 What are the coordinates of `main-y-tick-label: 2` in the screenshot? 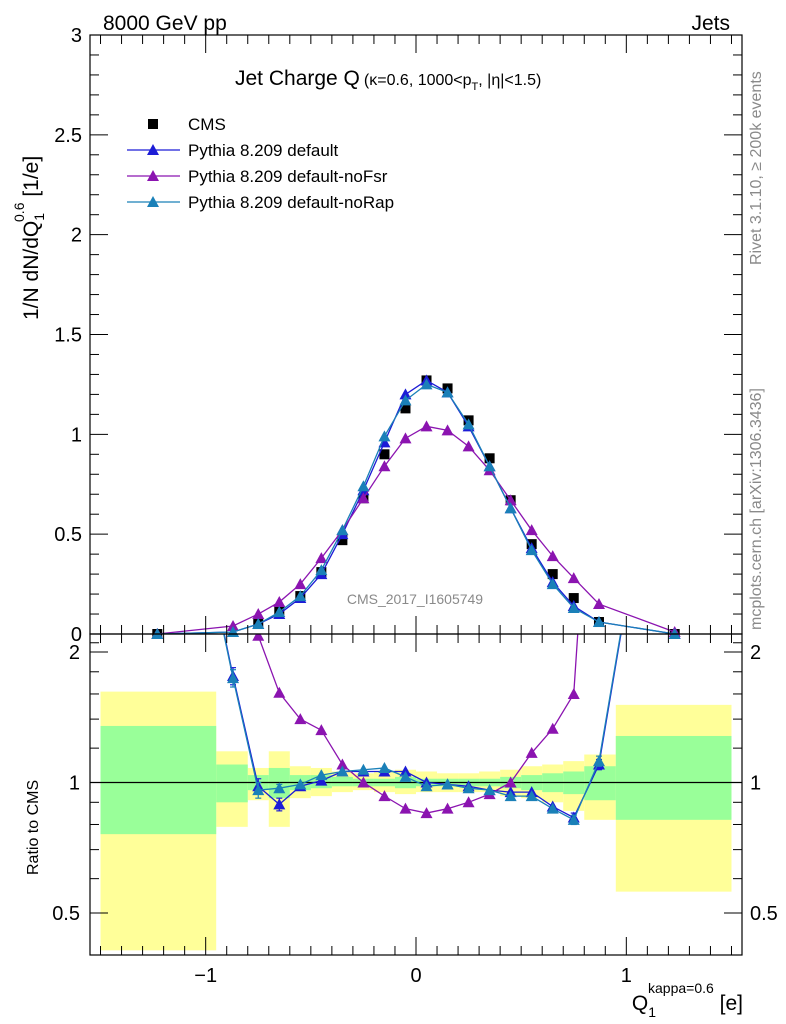 It's located at (76, 236).